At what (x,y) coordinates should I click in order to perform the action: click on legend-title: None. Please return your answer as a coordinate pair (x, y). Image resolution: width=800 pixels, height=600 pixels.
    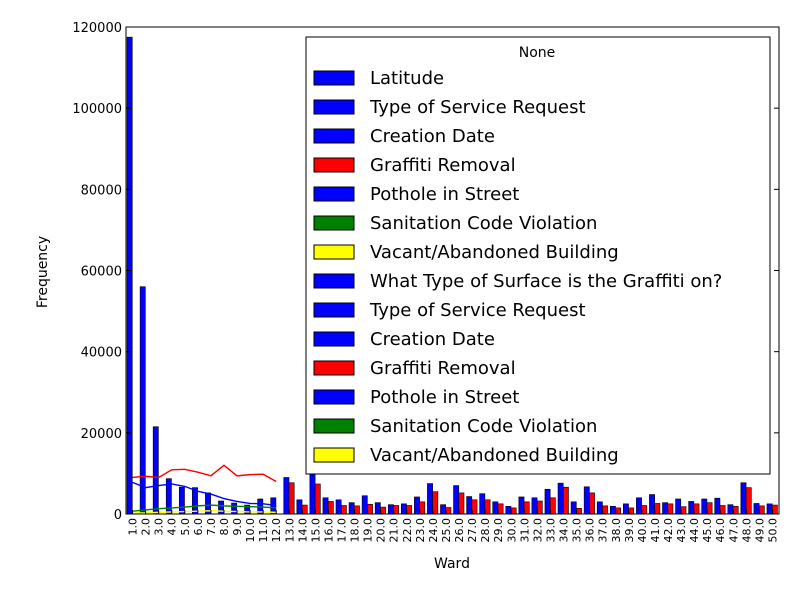
    Looking at the image, I should click on (537, 53).